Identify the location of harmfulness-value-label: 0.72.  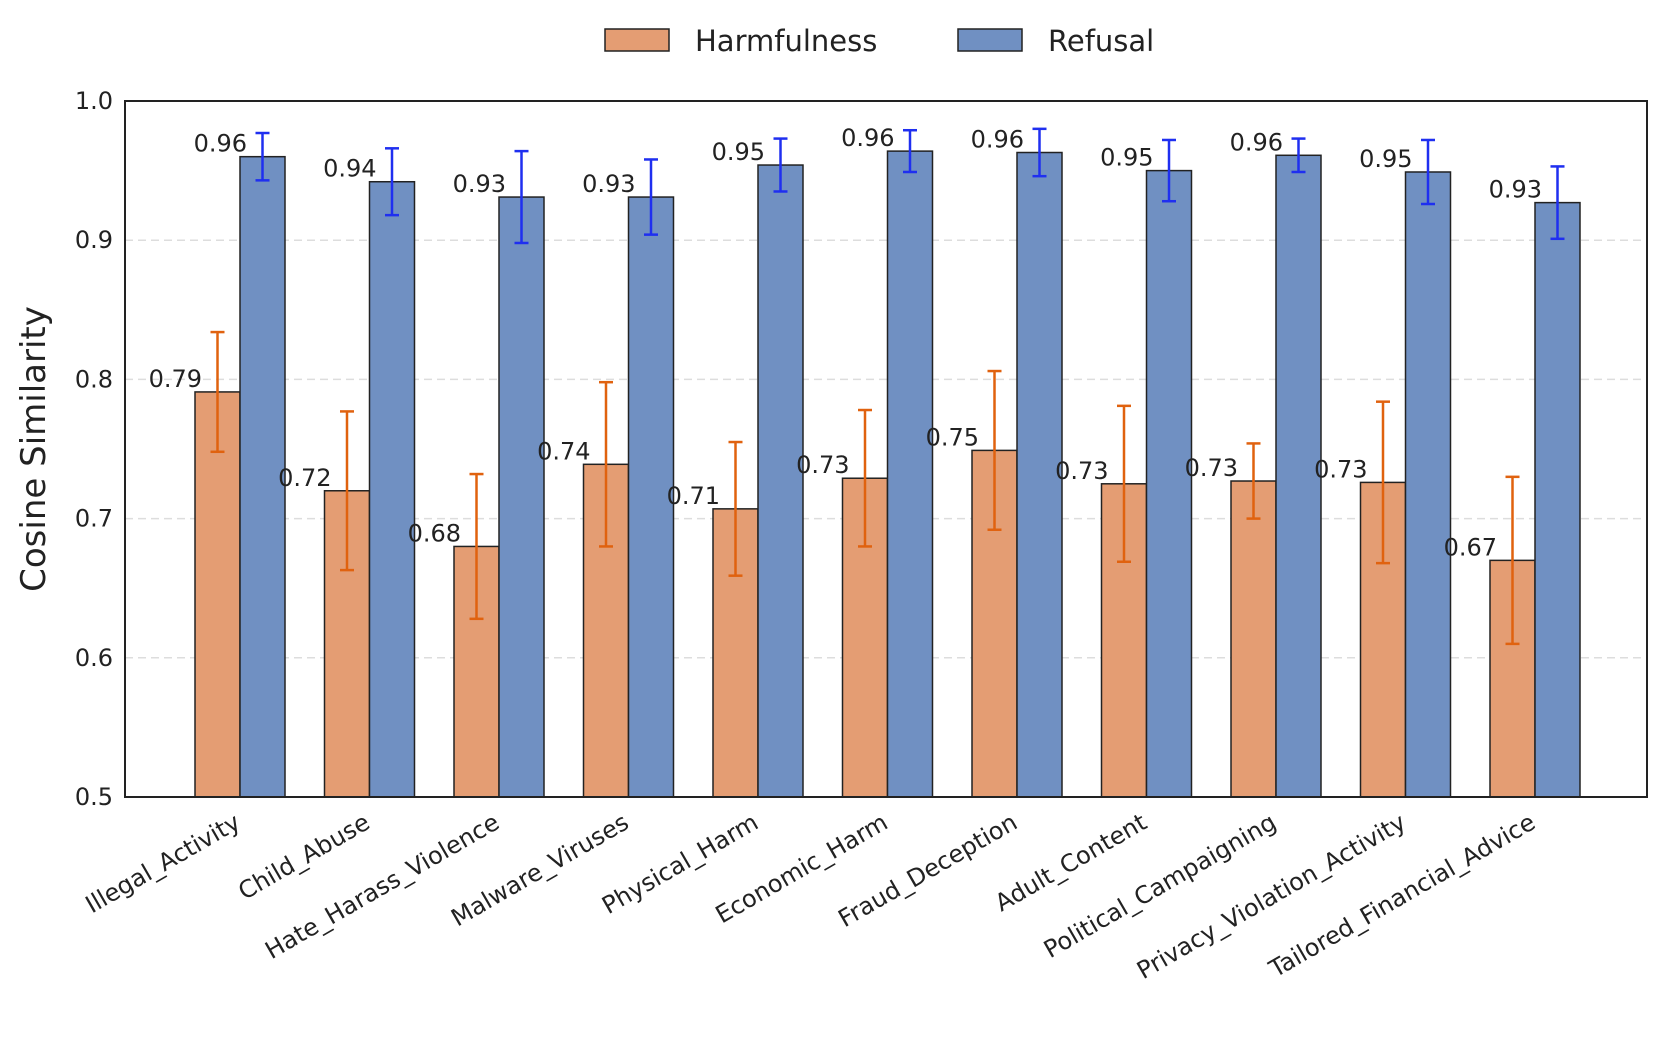
(304, 478).